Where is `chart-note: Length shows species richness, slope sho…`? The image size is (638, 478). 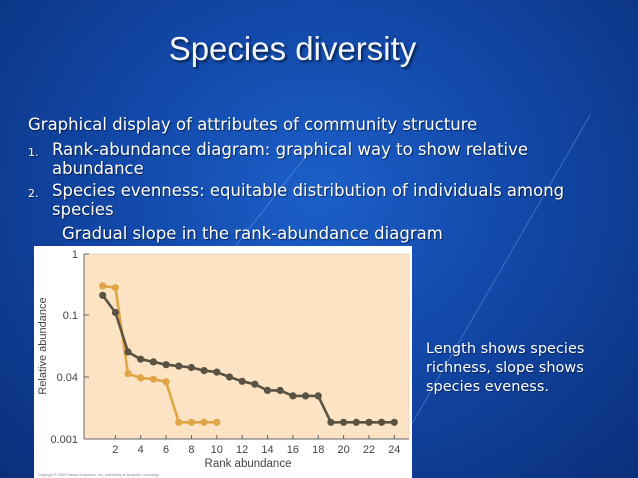
chart-note: Length shows species richness, slope sho… is located at coordinates (505, 368).